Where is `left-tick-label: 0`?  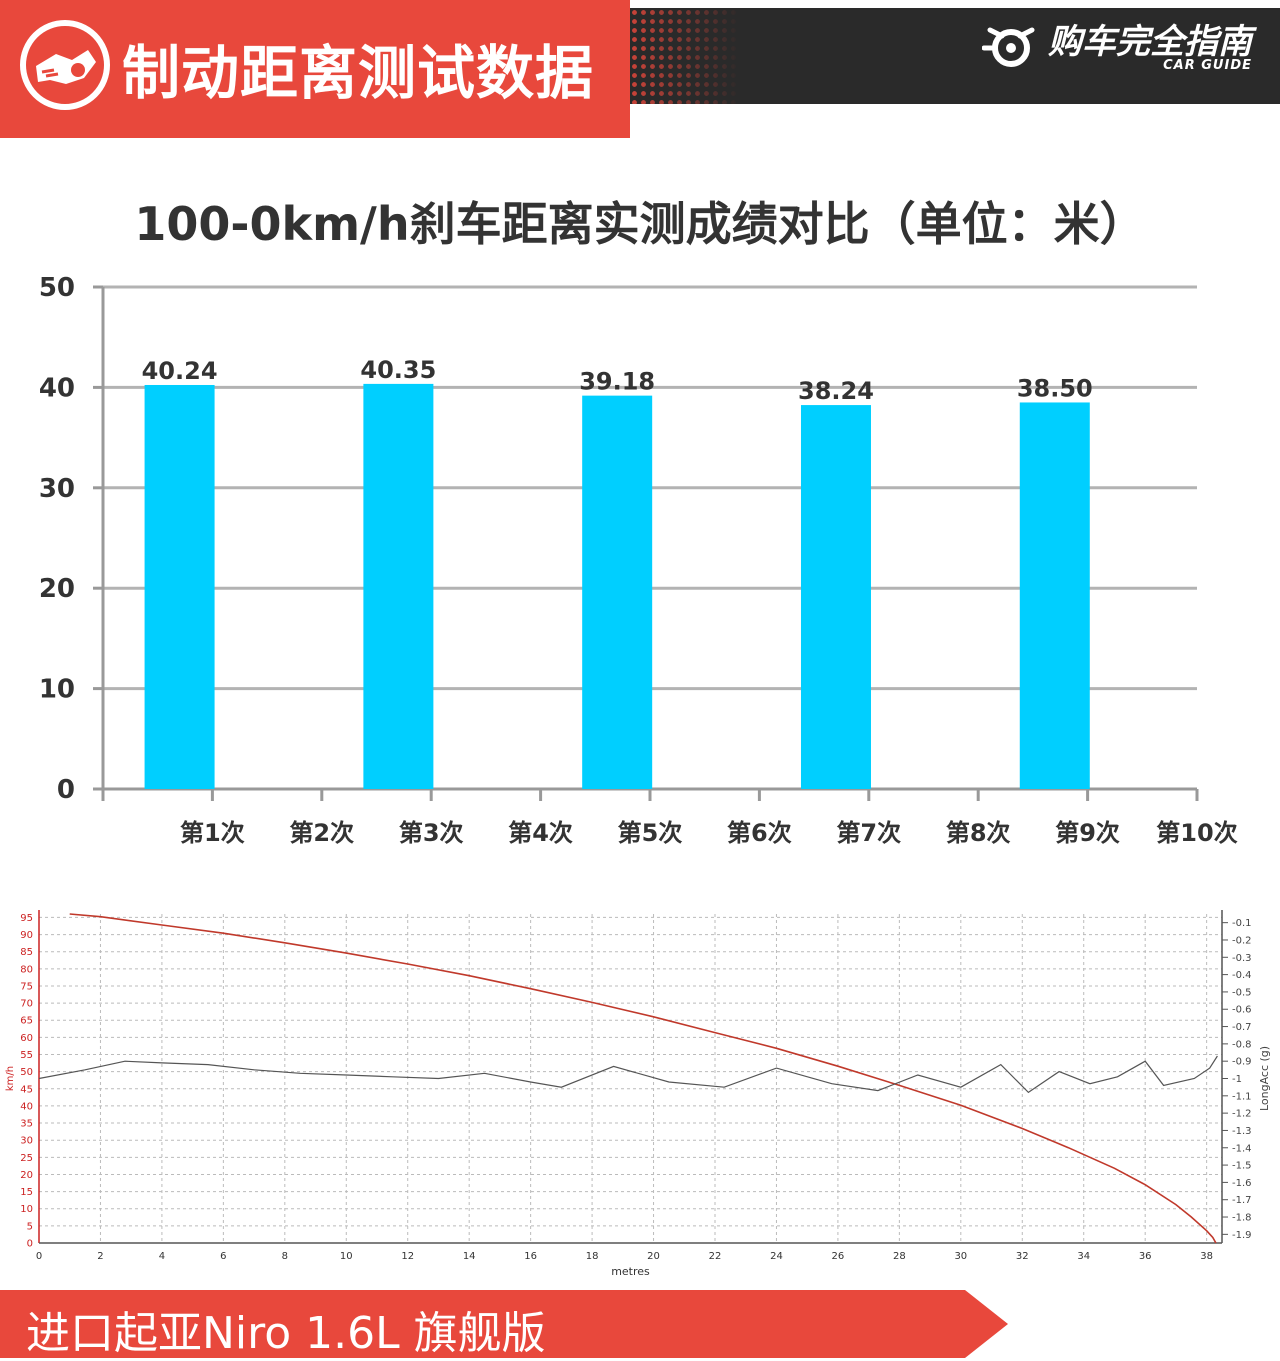
left-tick-label: 0 is located at coordinates (30, 1244).